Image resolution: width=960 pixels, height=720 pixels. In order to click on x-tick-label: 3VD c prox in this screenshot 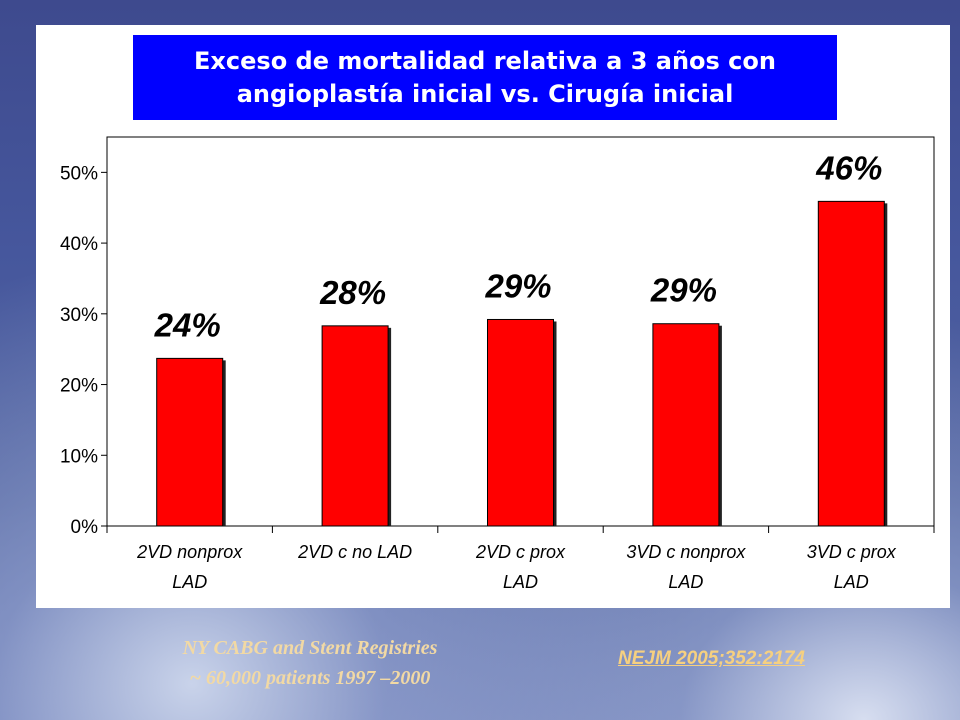, I will do `click(852, 552)`.